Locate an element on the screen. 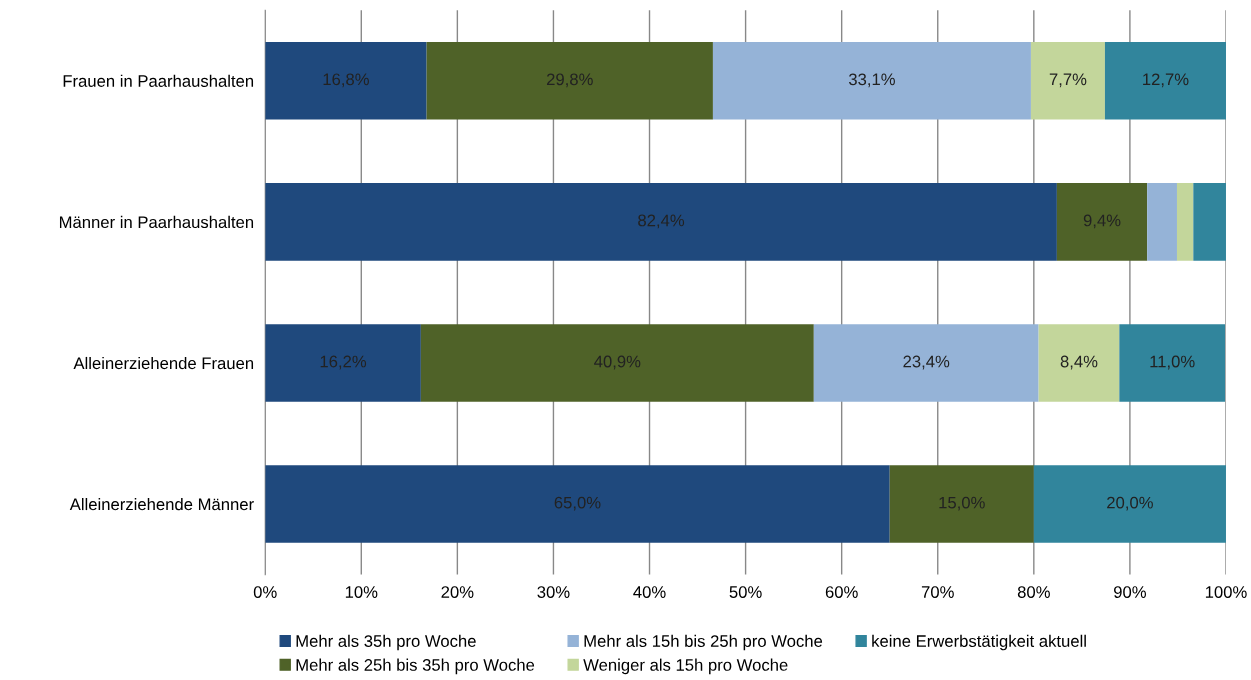  legend-label: Mehr als 35h pro Woche is located at coordinates (386, 642).